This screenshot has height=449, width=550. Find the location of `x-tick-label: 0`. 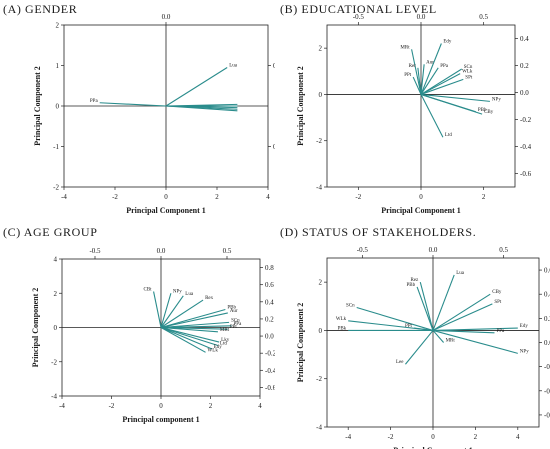

x-tick-label: 0 is located at coordinates (421, 197).